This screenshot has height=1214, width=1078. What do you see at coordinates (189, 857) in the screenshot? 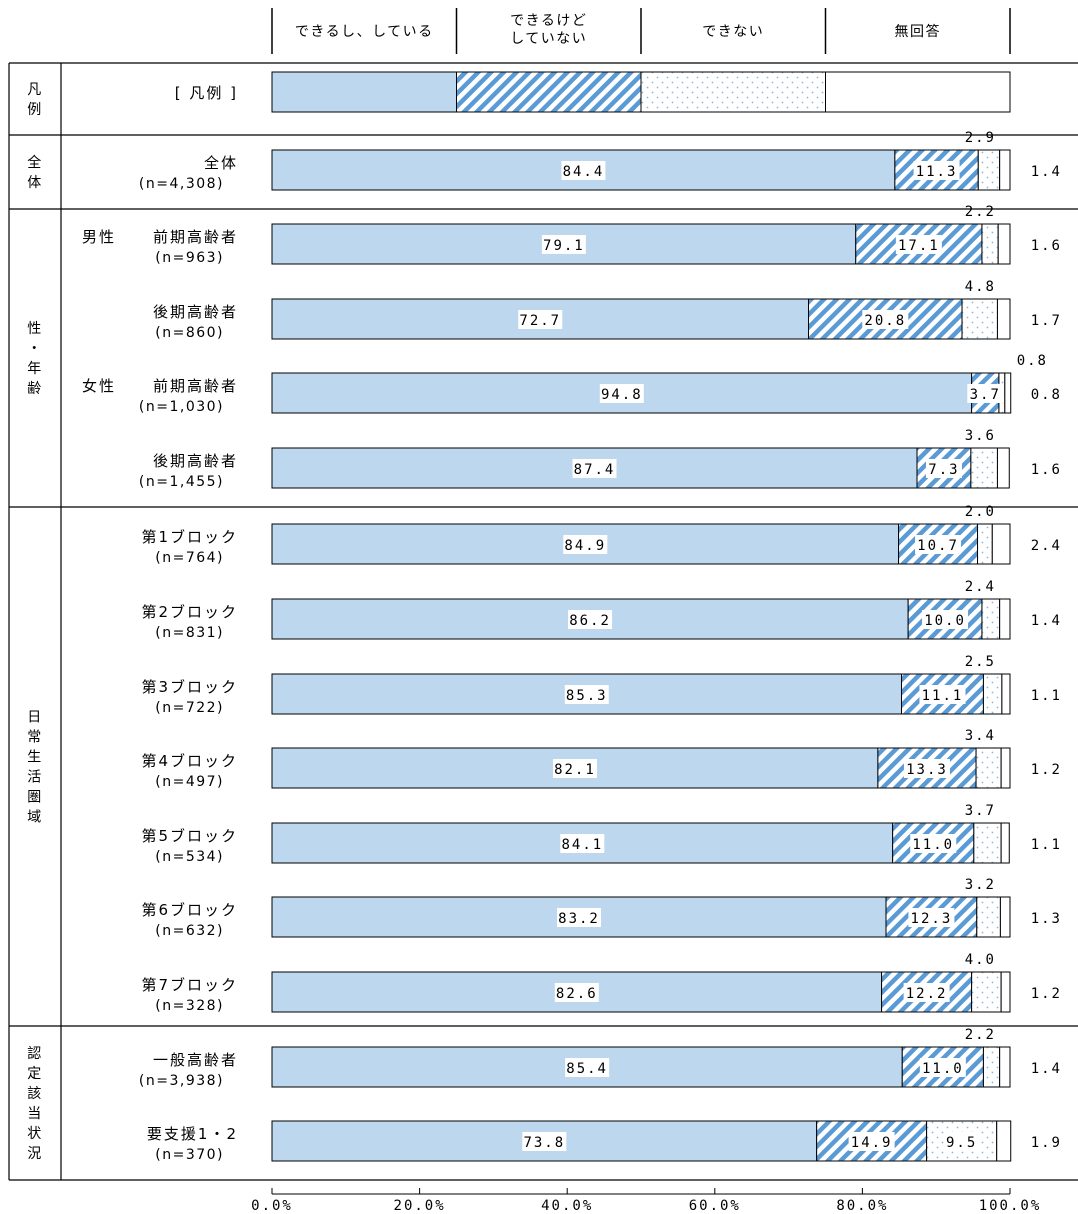
I see `row-n: (n=534)` at bounding box center [189, 857].